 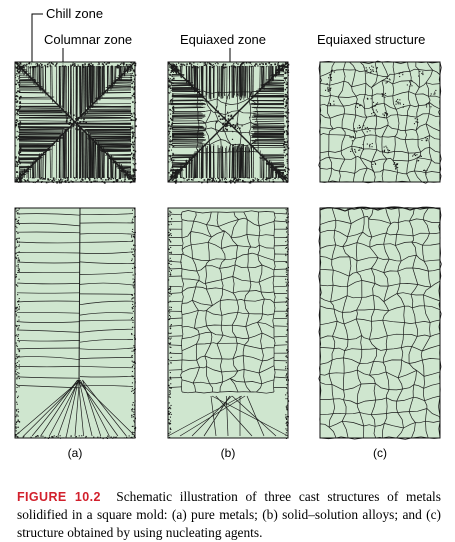 What do you see at coordinates (59, 497) in the screenshot?
I see `figure-number: FIGURE 10.2` at bounding box center [59, 497].